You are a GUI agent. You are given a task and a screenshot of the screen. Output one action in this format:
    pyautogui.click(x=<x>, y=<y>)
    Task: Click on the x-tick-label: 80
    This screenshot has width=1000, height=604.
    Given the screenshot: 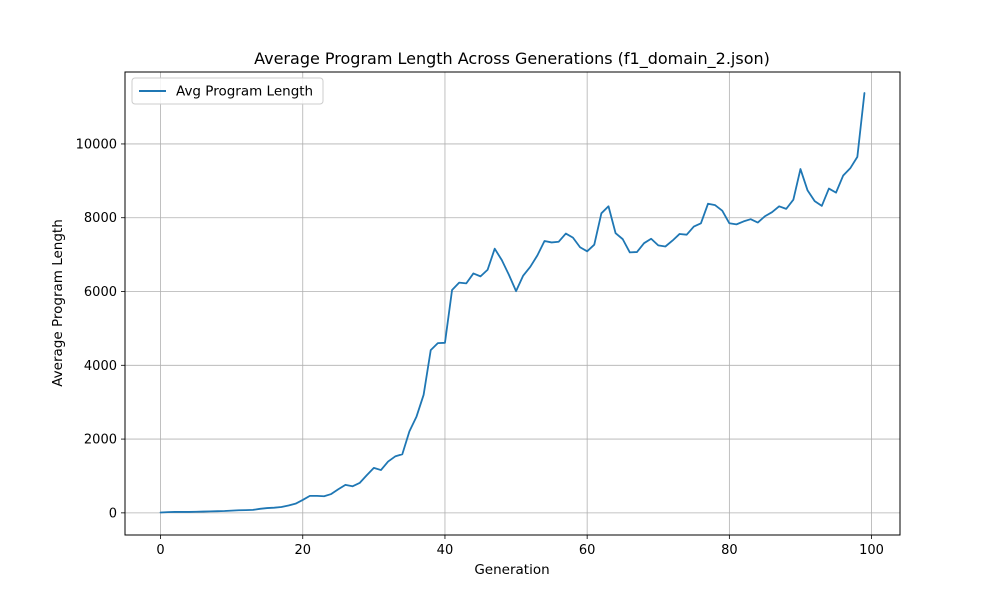 What is the action you would take?
    pyautogui.click(x=729, y=550)
    